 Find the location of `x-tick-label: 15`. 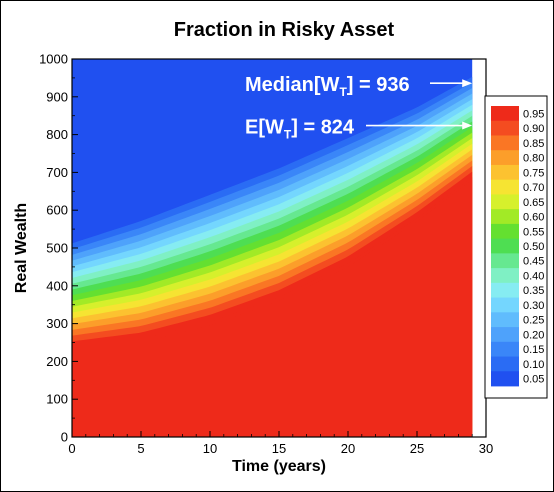

x-tick-label: 15 is located at coordinates (279, 448).